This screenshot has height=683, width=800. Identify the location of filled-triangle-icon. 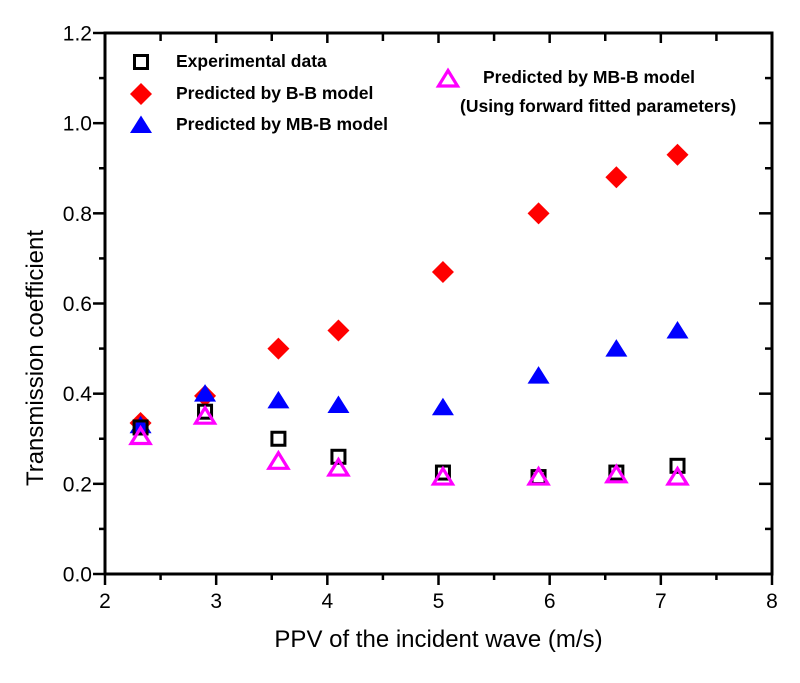
(141, 124).